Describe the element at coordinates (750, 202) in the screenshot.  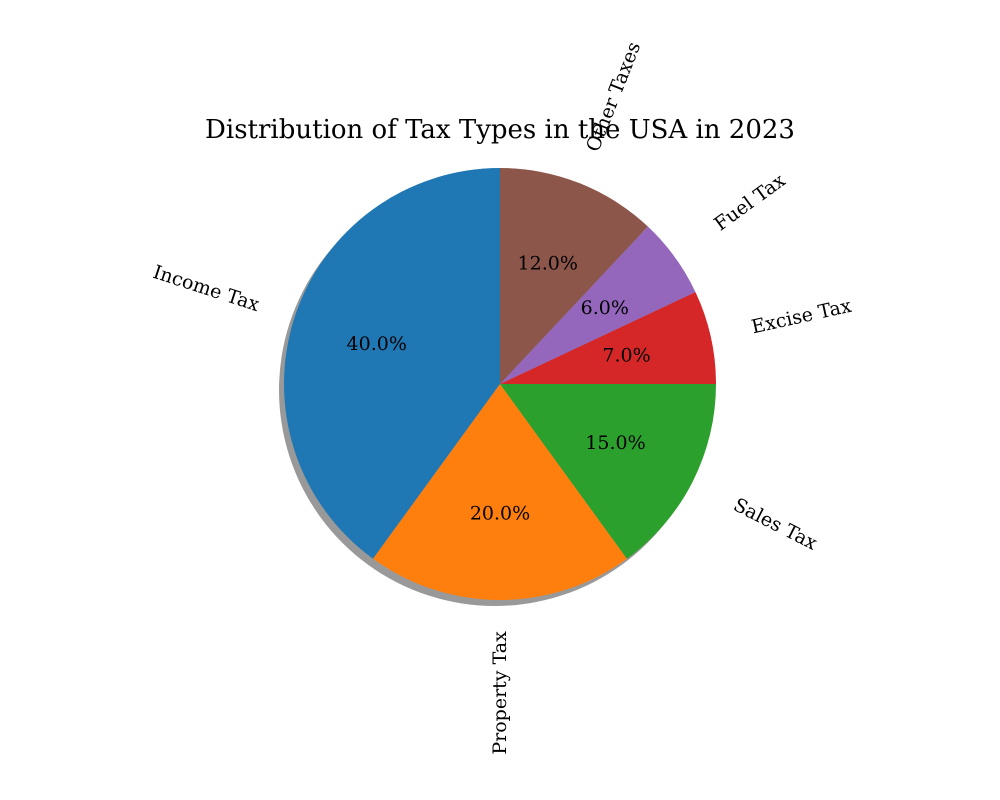
I see `category-label-fuel-tax: Fuel Tax` at that location.